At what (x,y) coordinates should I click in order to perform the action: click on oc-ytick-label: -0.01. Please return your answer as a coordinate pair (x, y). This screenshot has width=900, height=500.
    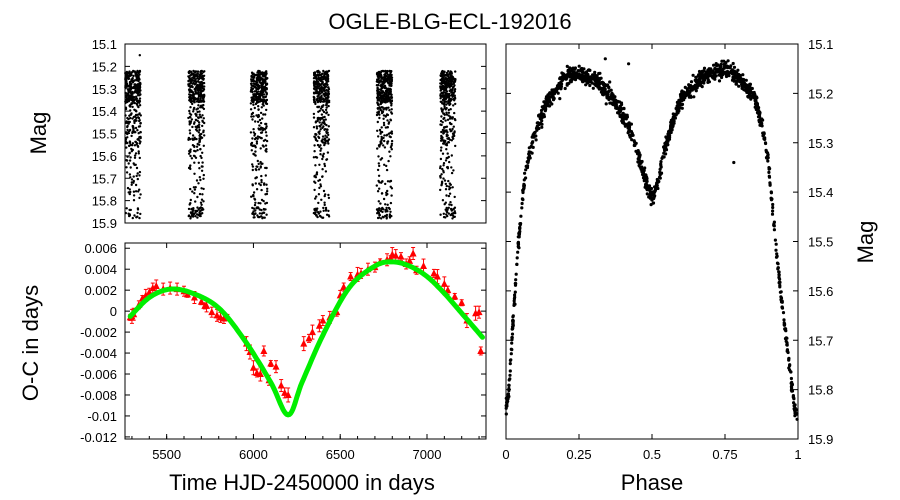
    Looking at the image, I should click on (102, 416).